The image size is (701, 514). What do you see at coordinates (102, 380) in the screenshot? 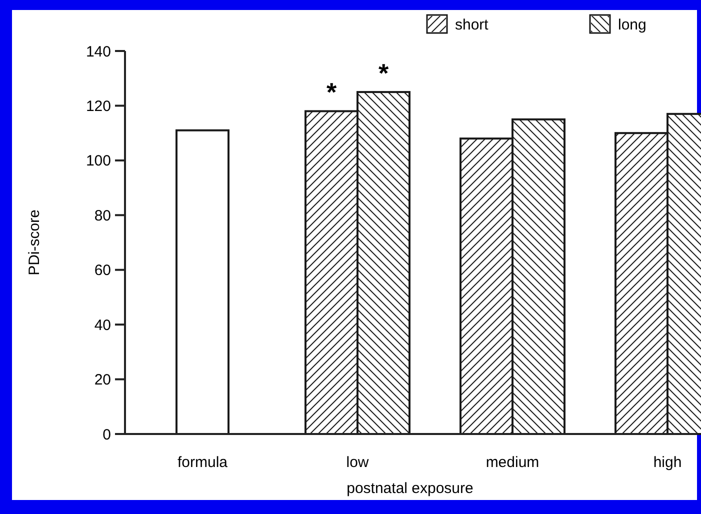
I see `y-tick-label: 20` at bounding box center [102, 380].